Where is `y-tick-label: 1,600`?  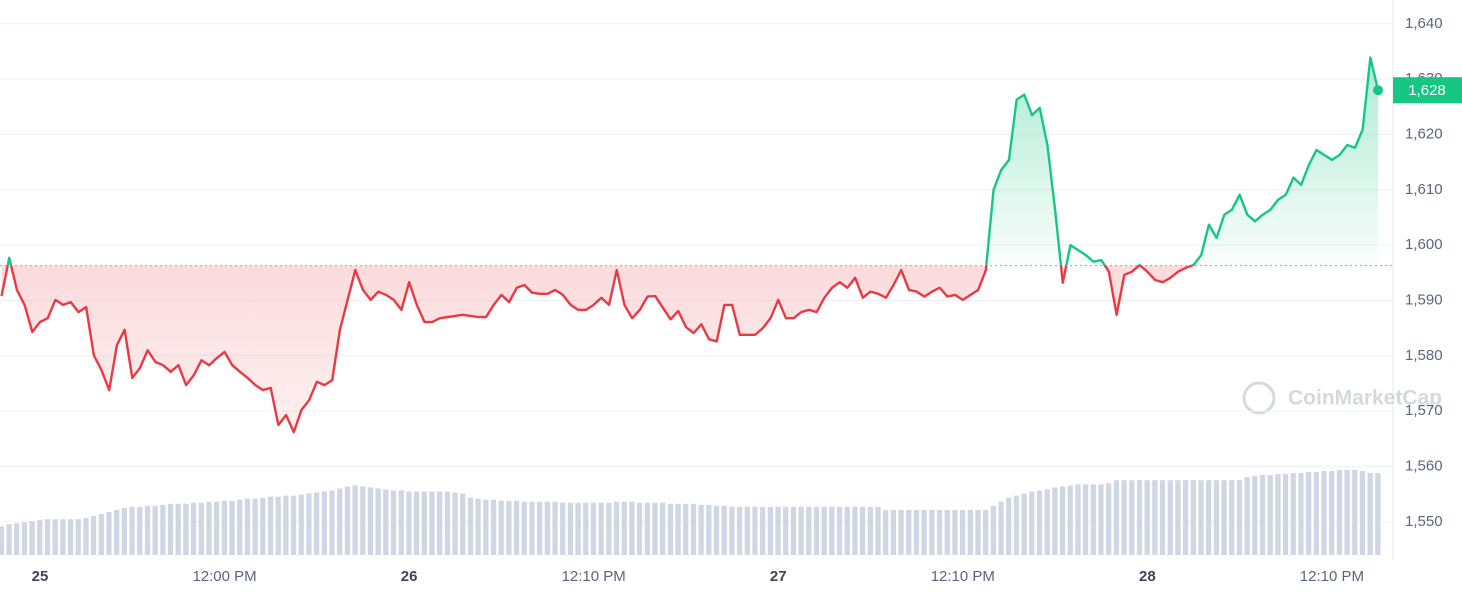
y-tick-label: 1,600 is located at coordinates (1424, 244).